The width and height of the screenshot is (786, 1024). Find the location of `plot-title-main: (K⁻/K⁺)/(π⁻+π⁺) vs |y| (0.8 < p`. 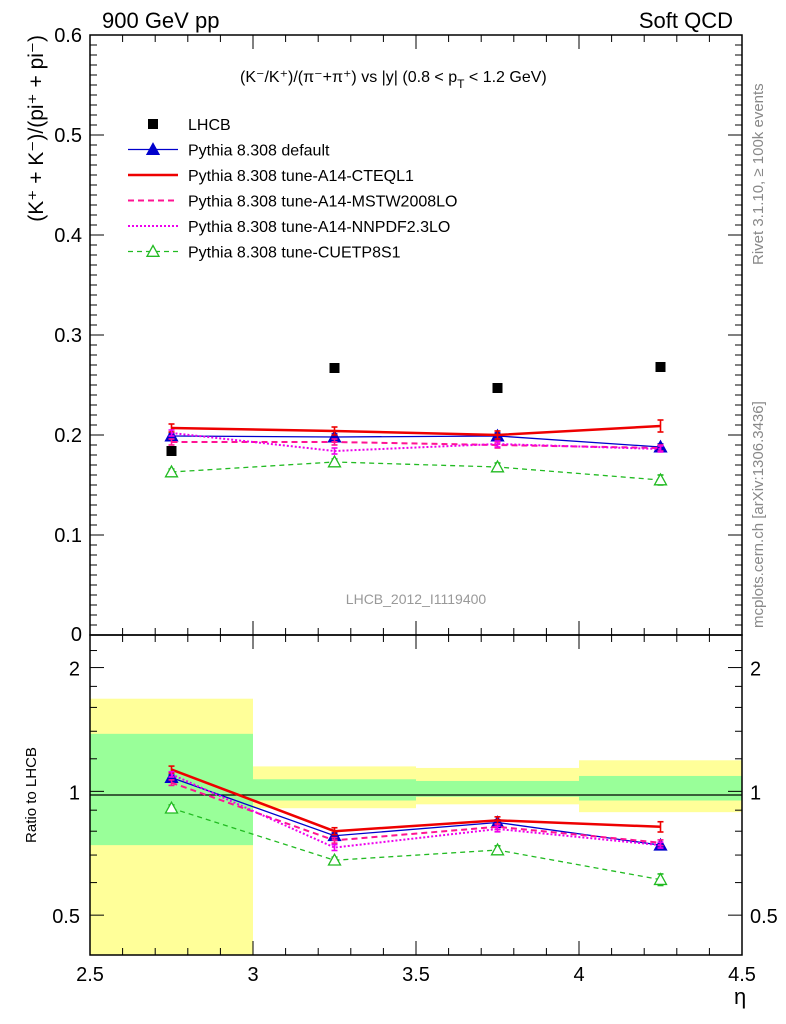

plot-title-main: (K⁻/K⁺)/(π⁻+π⁺) vs |y| (0.8 < p is located at coordinates (348, 77).